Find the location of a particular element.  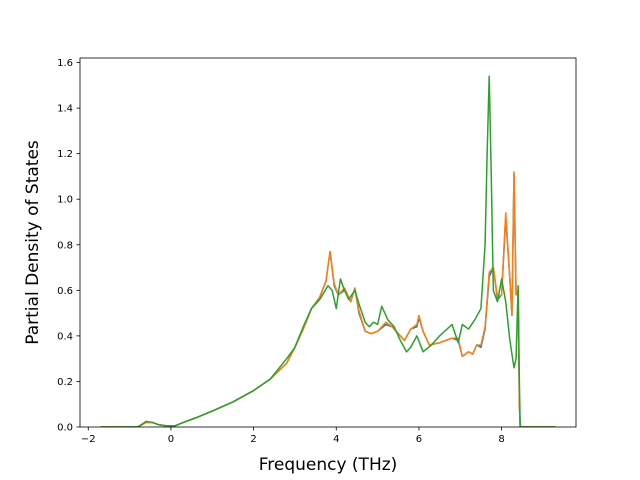

y-axis-ticks: 0.0 0.2 0.4 0.6 0.8 1.0 1.2 1.4 1.6 is located at coordinates (68, 246).